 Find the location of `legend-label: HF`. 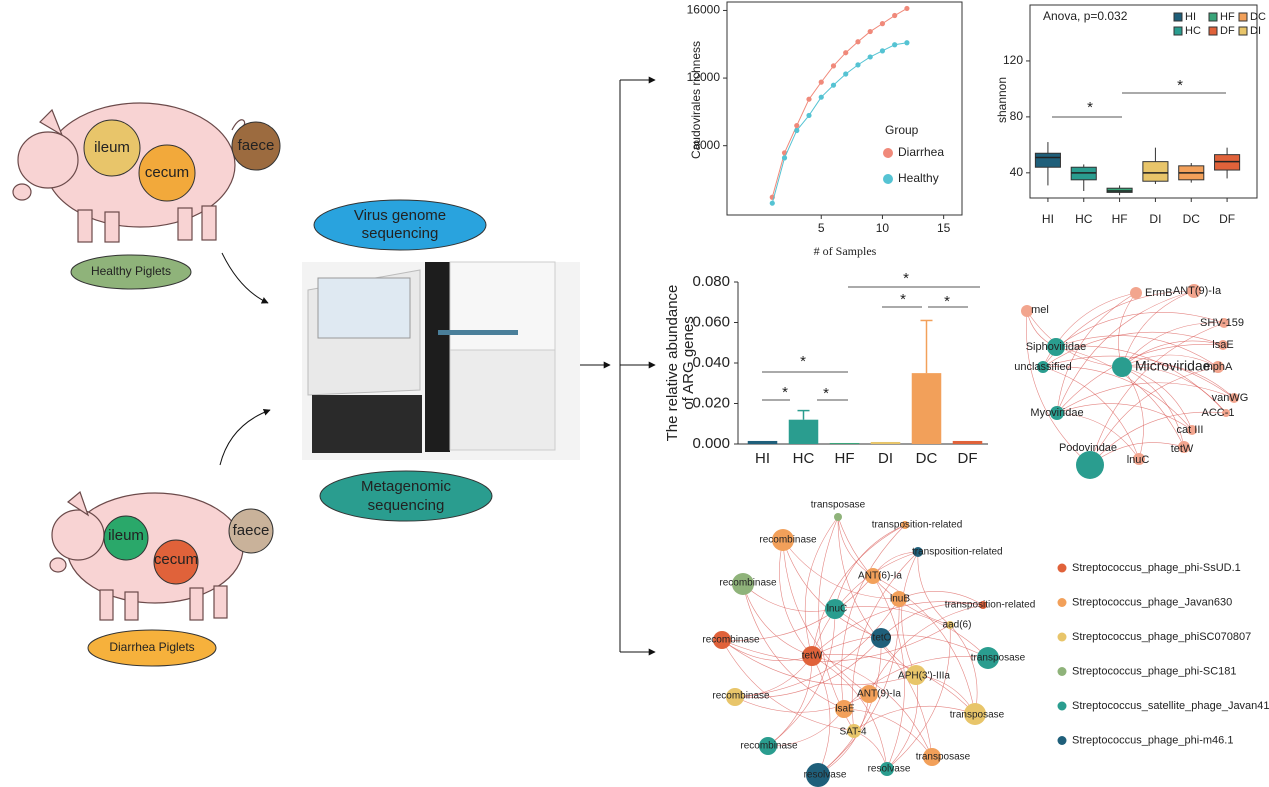

legend-label: HF is located at coordinates (1227, 17).